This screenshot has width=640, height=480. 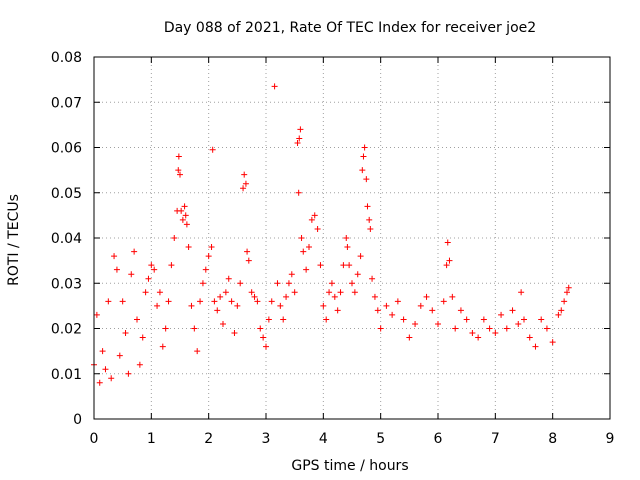 I want to click on y-axis-label: ROTI / TECUs, so click(x=14, y=240).